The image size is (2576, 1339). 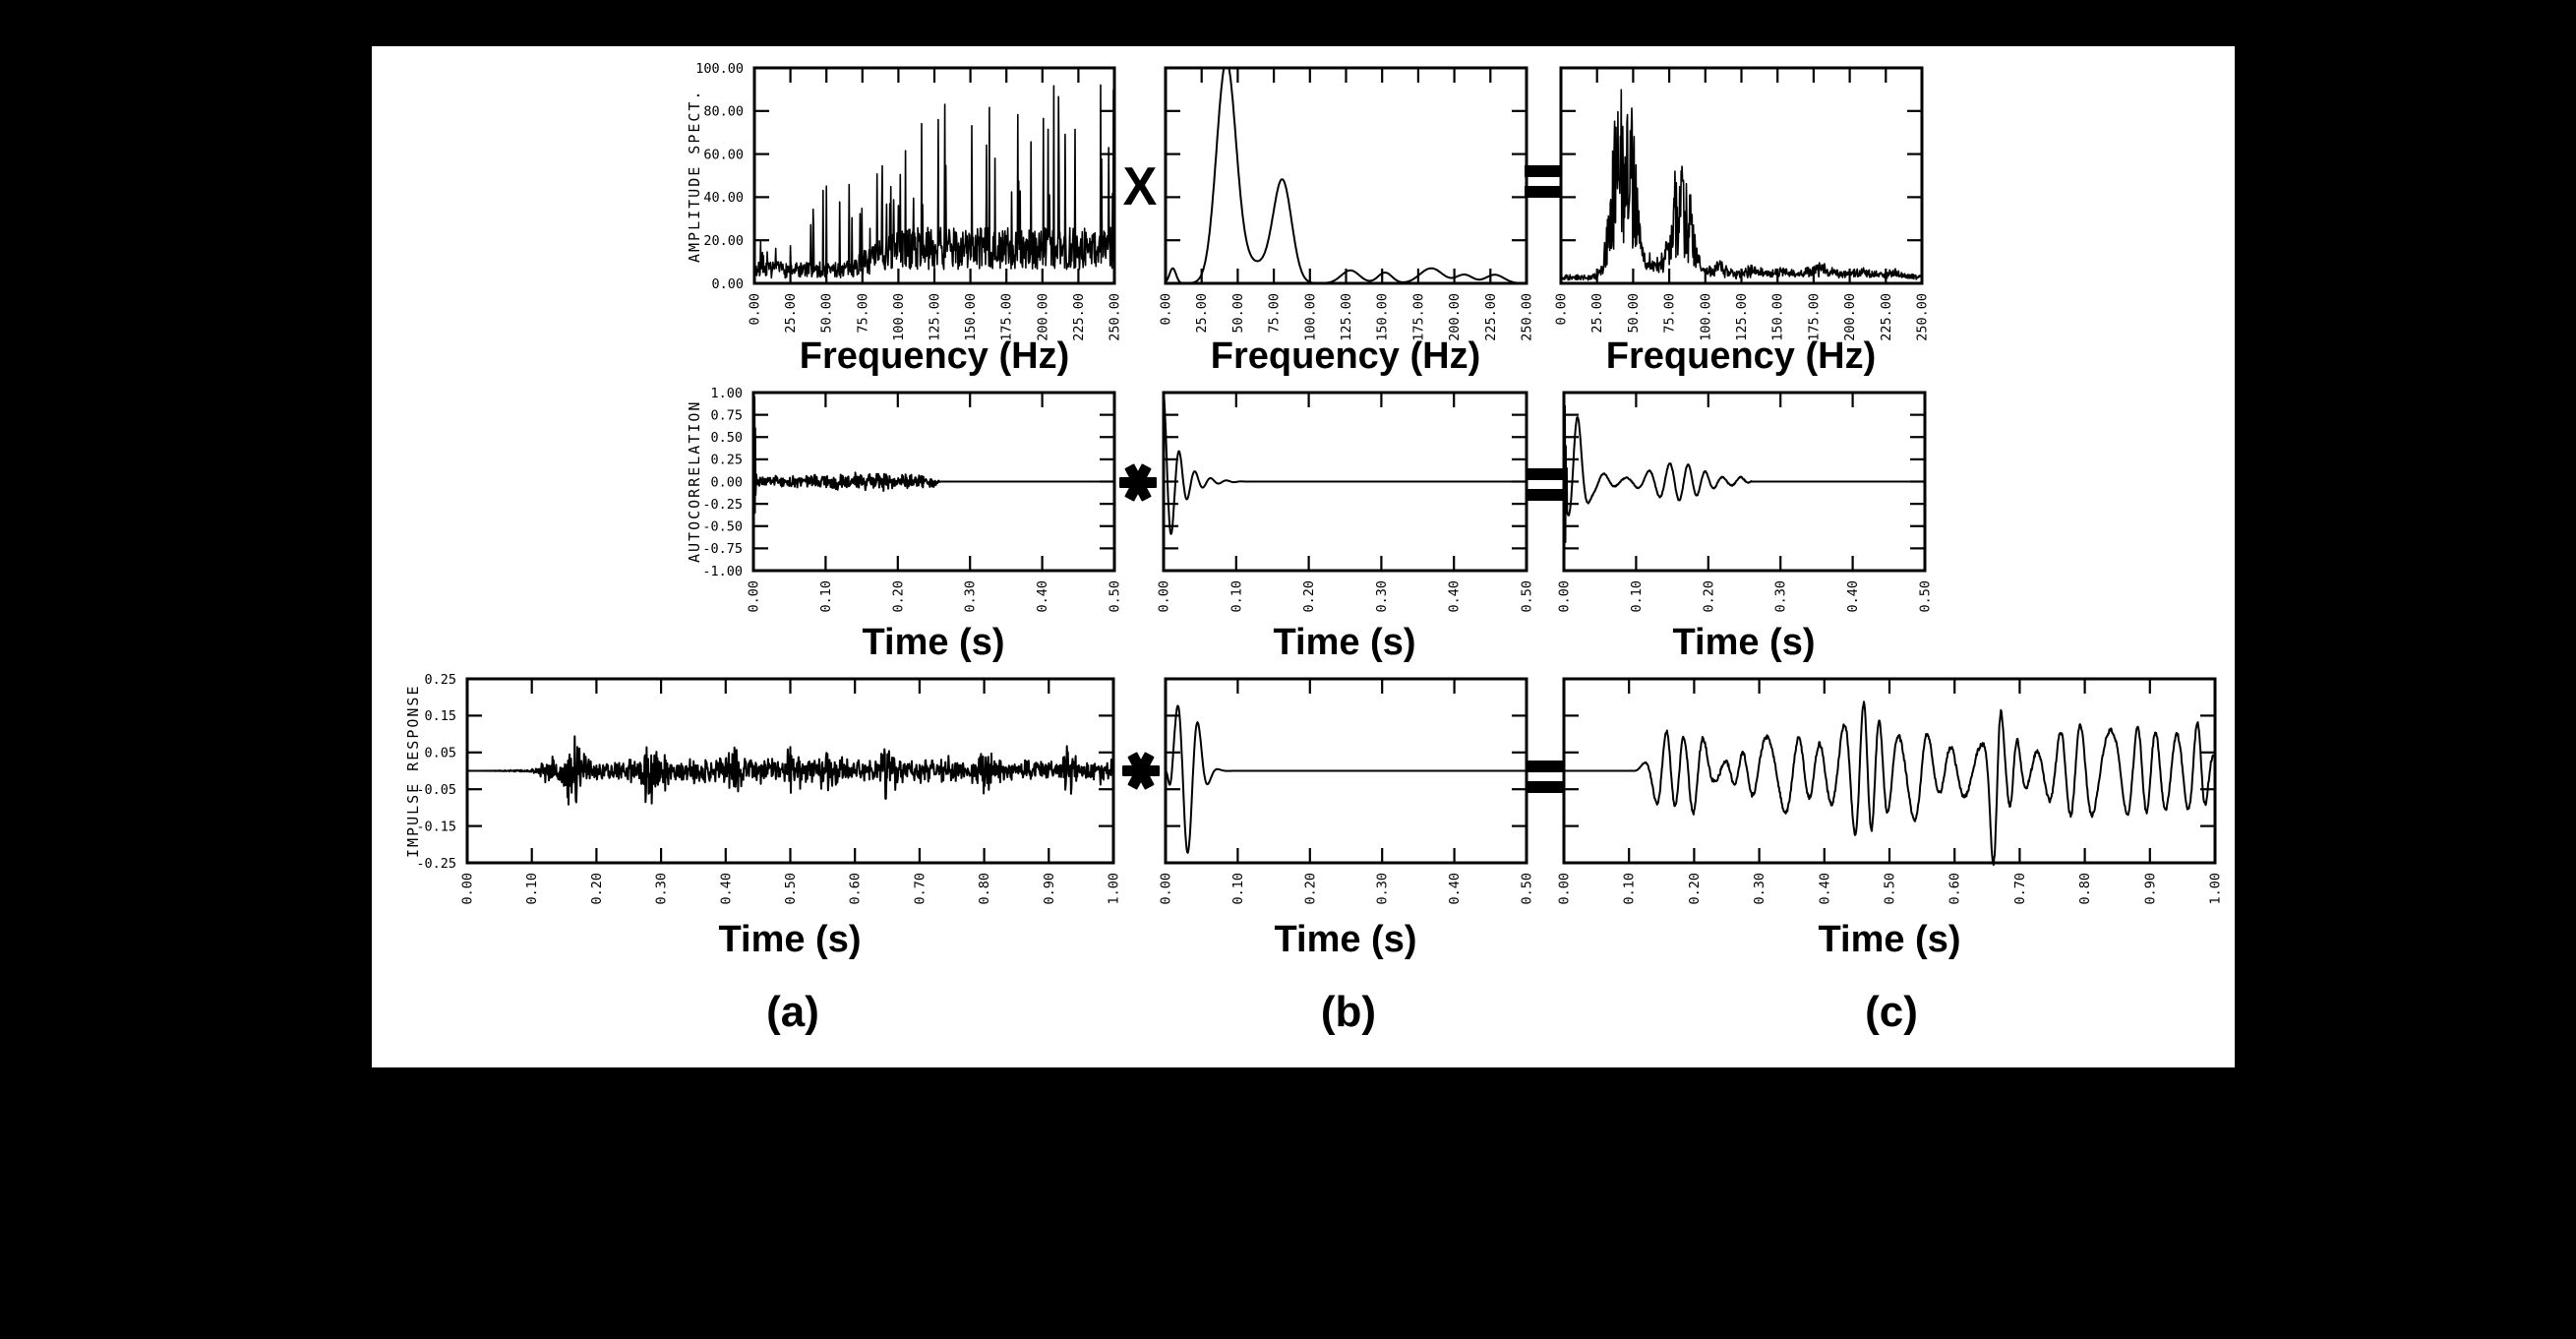 What do you see at coordinates (1345, 463) in the screenshot?
I see `signal-trace-2b` at bounding box center [1345, 463].